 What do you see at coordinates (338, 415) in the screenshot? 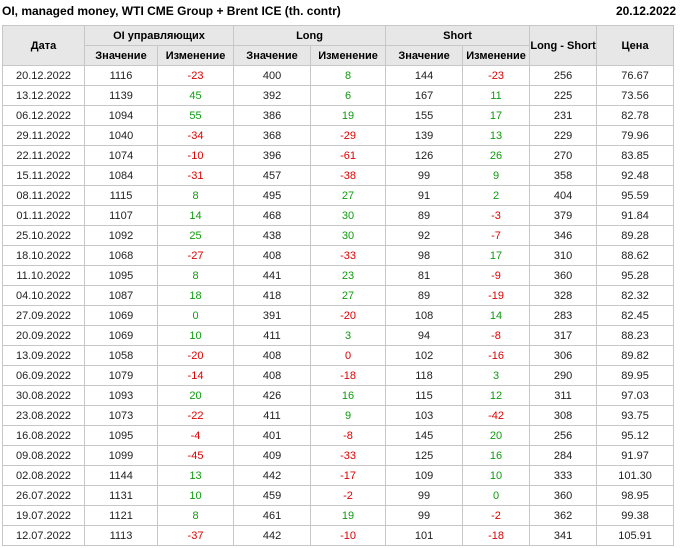
I see `table-row: 23.08.2022 1073 -22 411 9 103 -42 308 93.75` at bounding box center [338, 415].